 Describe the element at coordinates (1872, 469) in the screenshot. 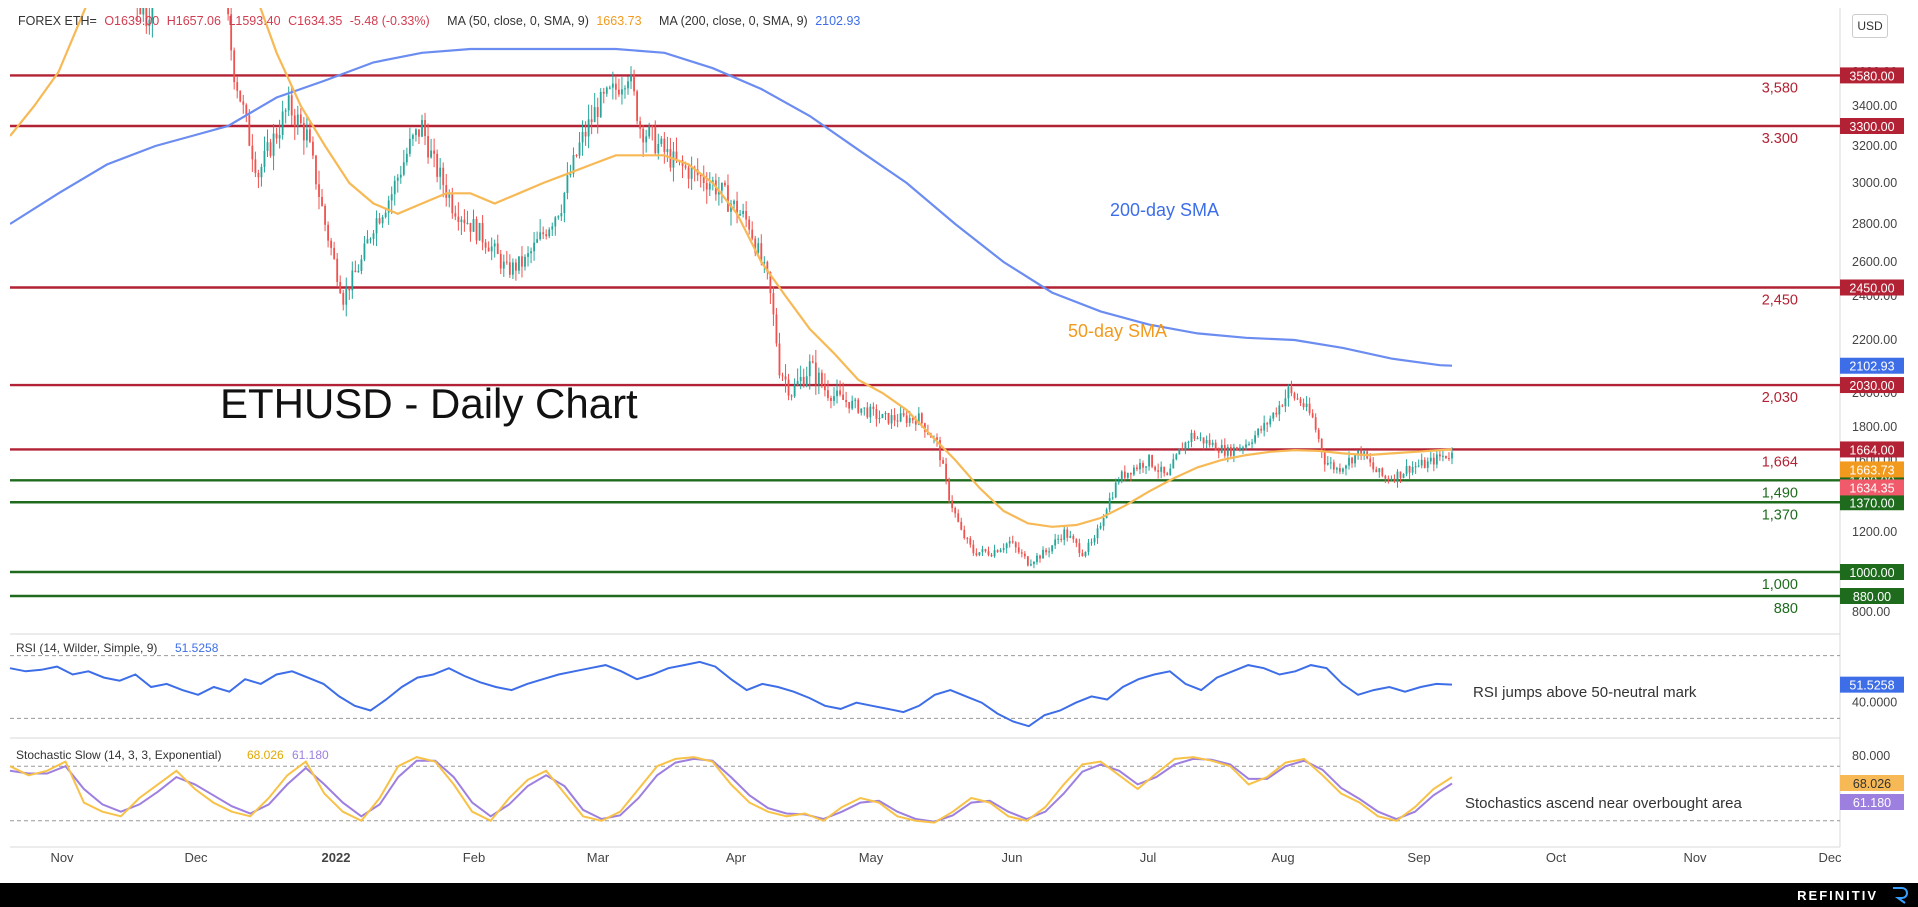

I see `price-tag-box-ma50` at that location.